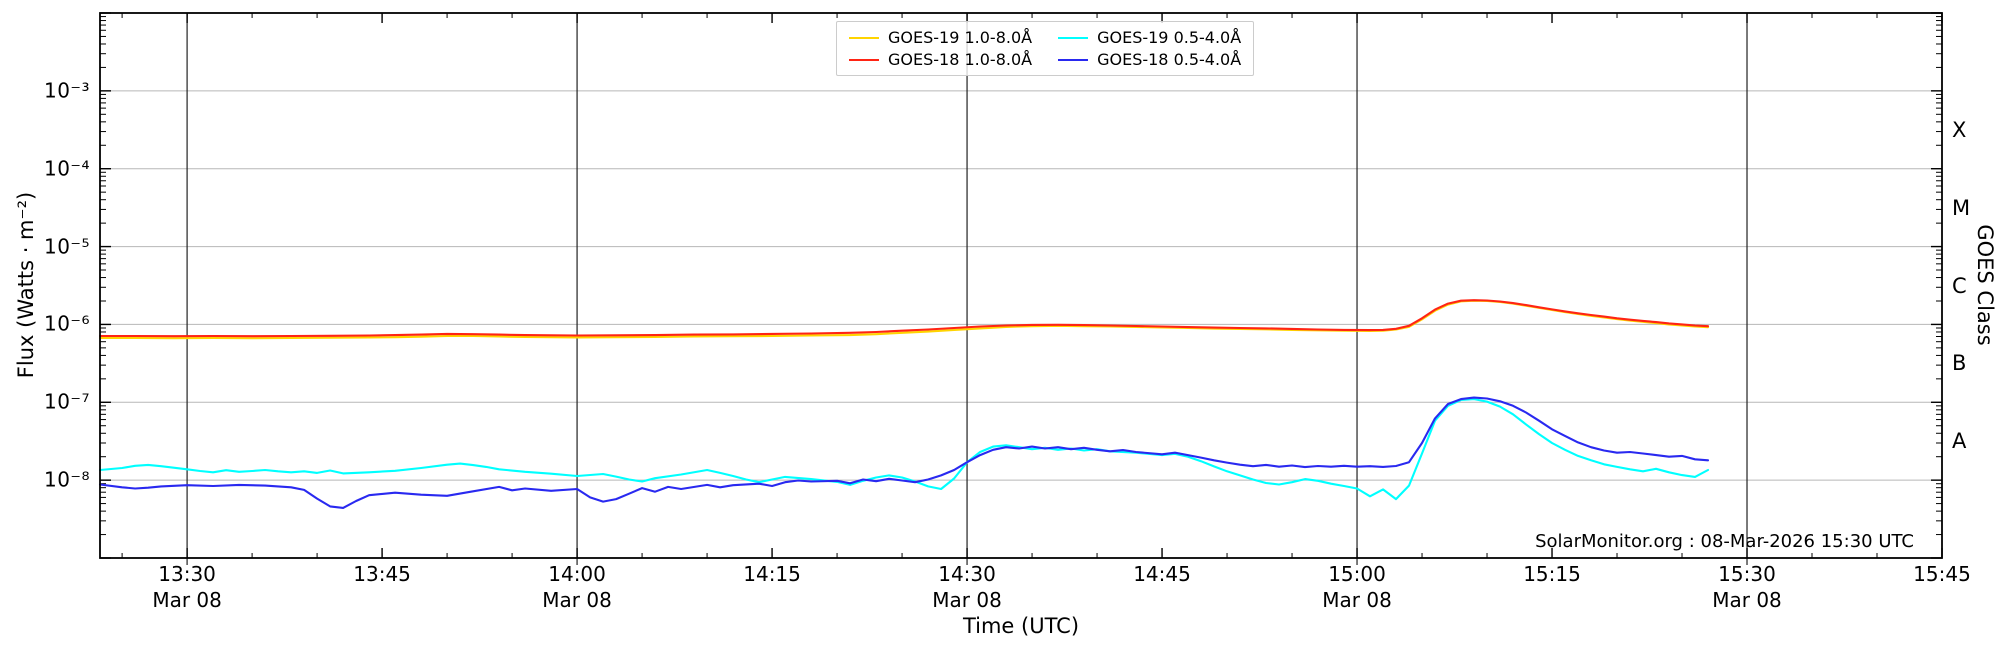 The image size is (2000, 650). What do you see at coordinates (1959, 129) in the screenshot?
I see `goes-class-label: X` at bounding box center [1959, 129].